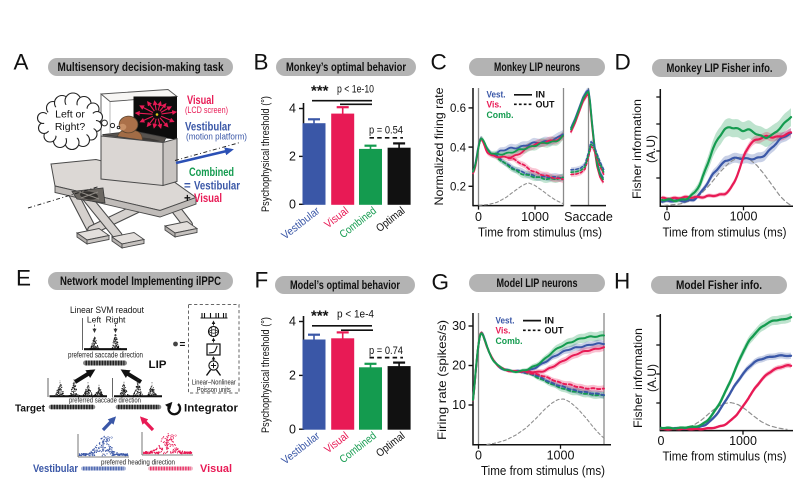 This screenshot has width=800, height=482. I want to click on svg-text: F, so click(262, 280).